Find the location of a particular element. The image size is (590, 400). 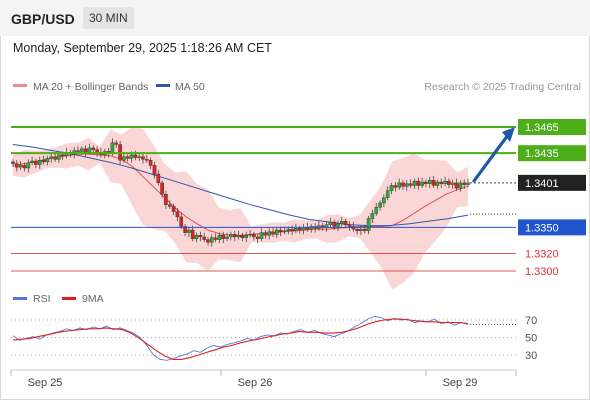

support-label: 1.3300 is located at coordinates (542, 272).